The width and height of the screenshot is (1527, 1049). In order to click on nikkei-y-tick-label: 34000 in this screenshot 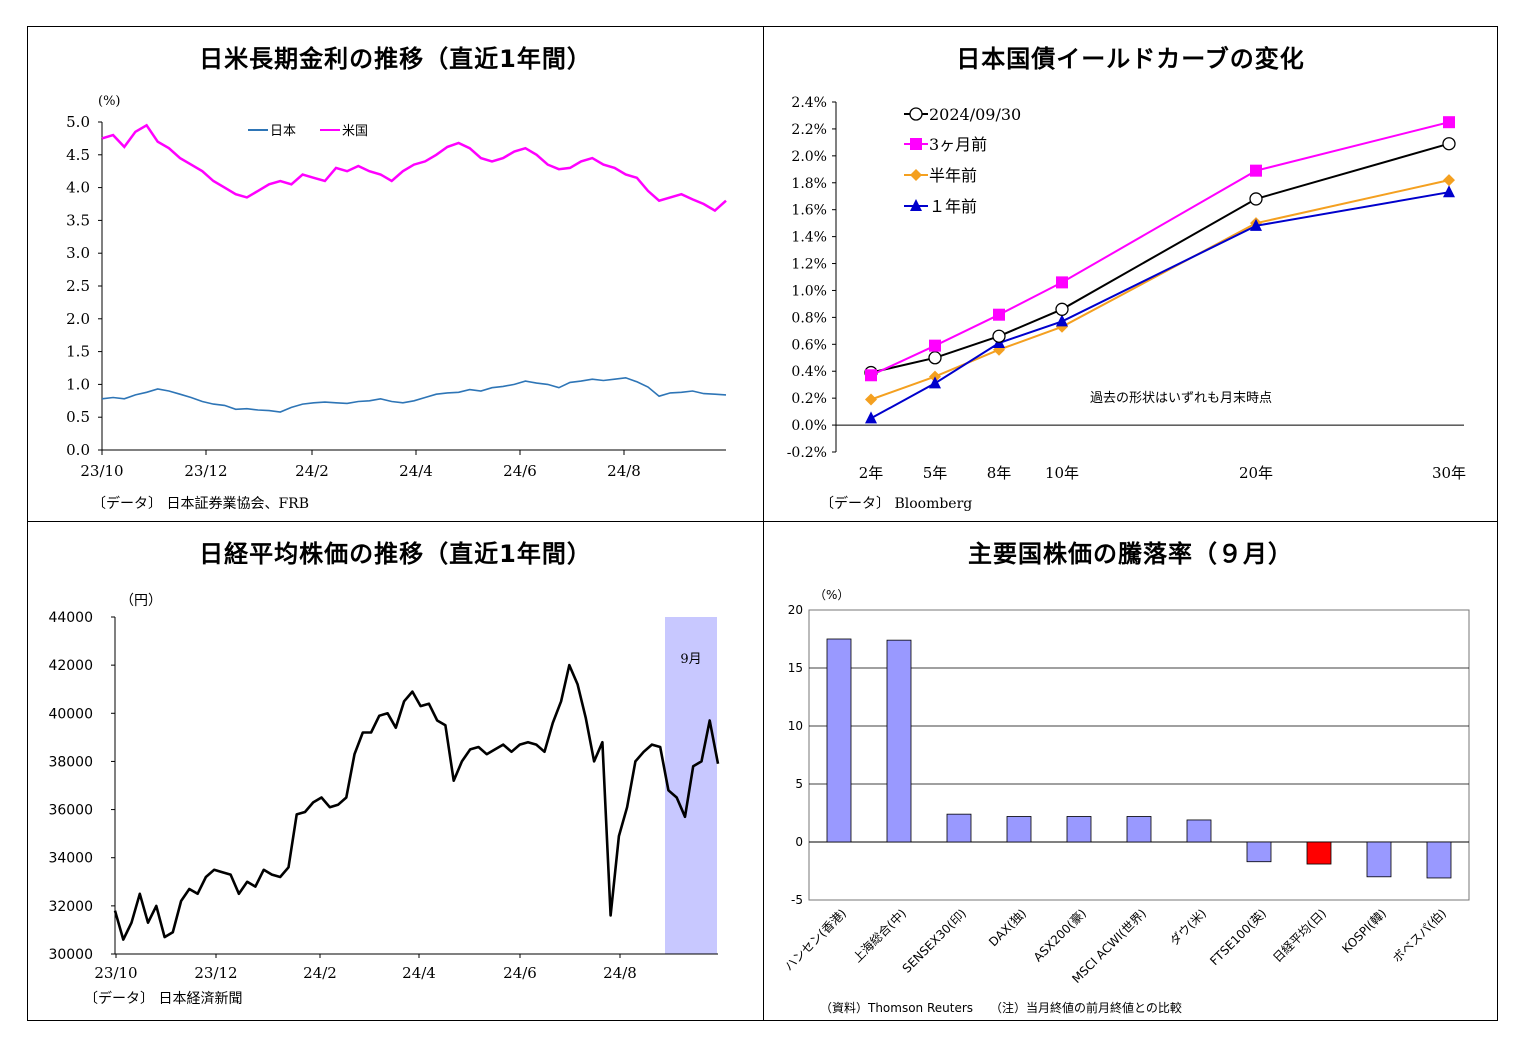, I will do `click(70, 859)`.